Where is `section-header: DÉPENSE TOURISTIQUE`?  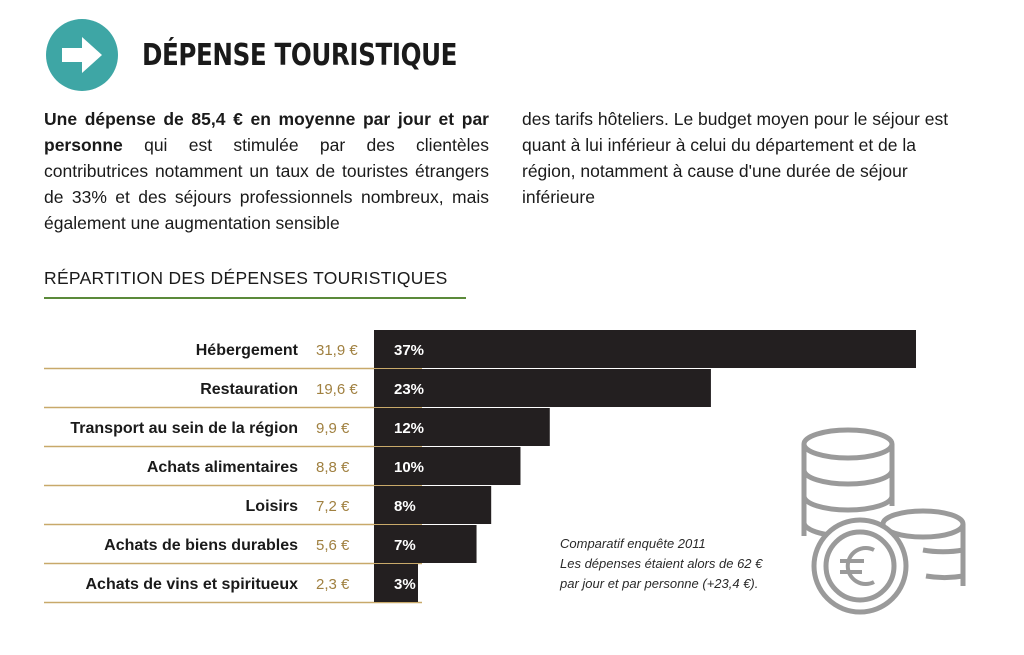
section-header: DÉPENSE TOURISTIQUE is located at coordinates (286, 55).